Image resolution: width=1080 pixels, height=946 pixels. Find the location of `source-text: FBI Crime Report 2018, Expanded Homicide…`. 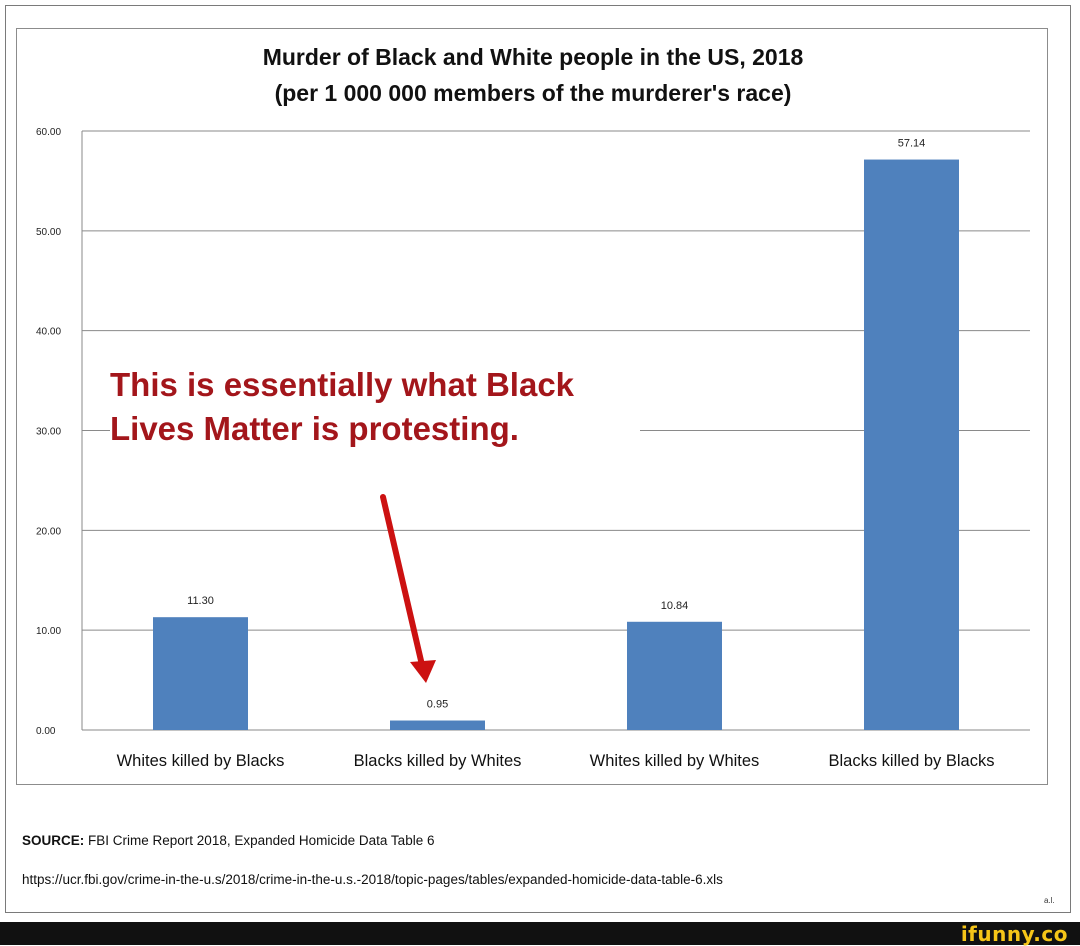

source-text: FBI Crime Report 2018, Expanded Homicide… is located at coordinates (261, 840).